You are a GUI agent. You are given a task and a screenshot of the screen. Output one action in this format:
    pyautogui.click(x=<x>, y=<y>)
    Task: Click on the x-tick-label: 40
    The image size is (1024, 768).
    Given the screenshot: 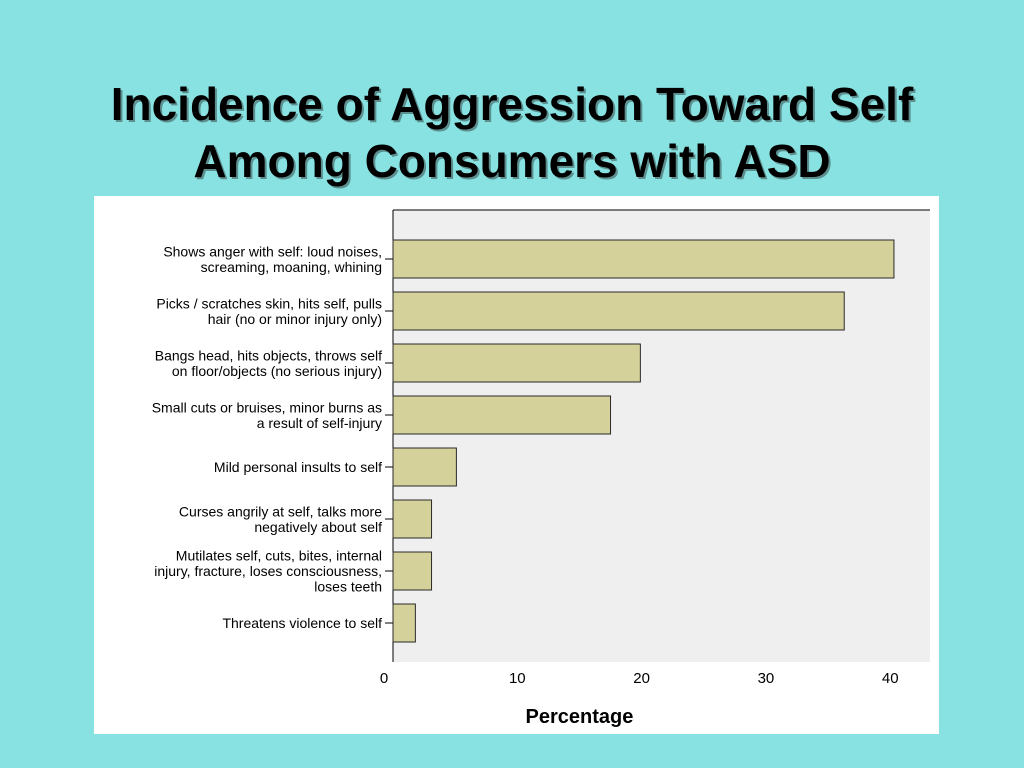 What is the action you would take?
    pyautogui.click(x=890, y=678)
    